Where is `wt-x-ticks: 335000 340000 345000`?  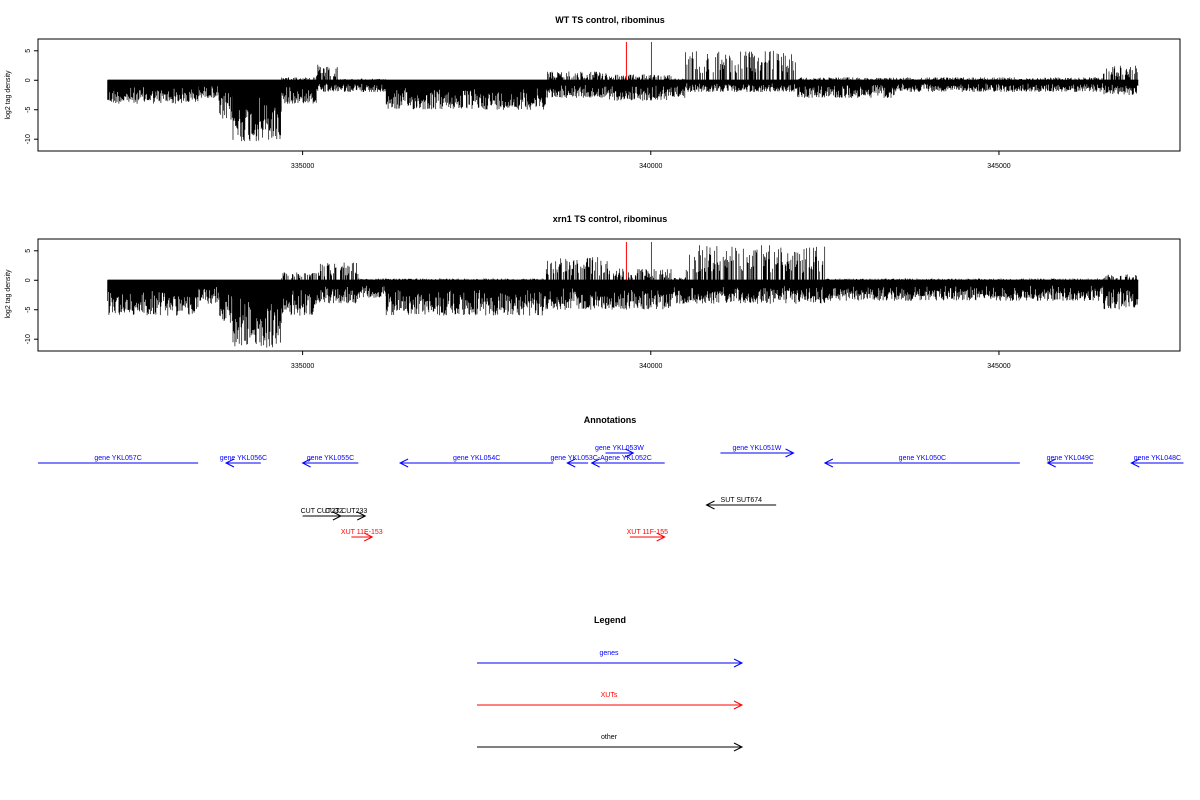 wt-x-ticks: 335000 340000 345000 is located at coordinates (651, 160).